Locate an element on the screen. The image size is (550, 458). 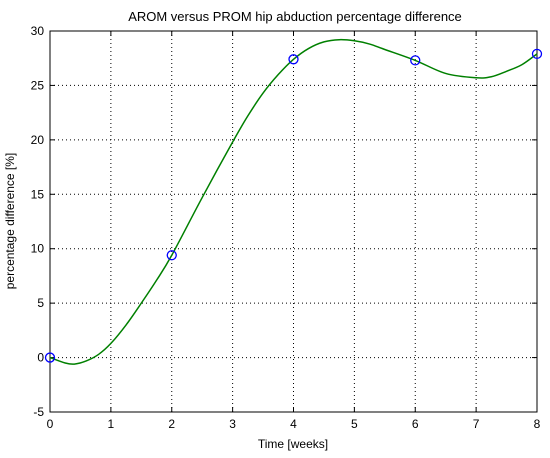
y-tick-label: -5 is located at coordinates (38, 412).